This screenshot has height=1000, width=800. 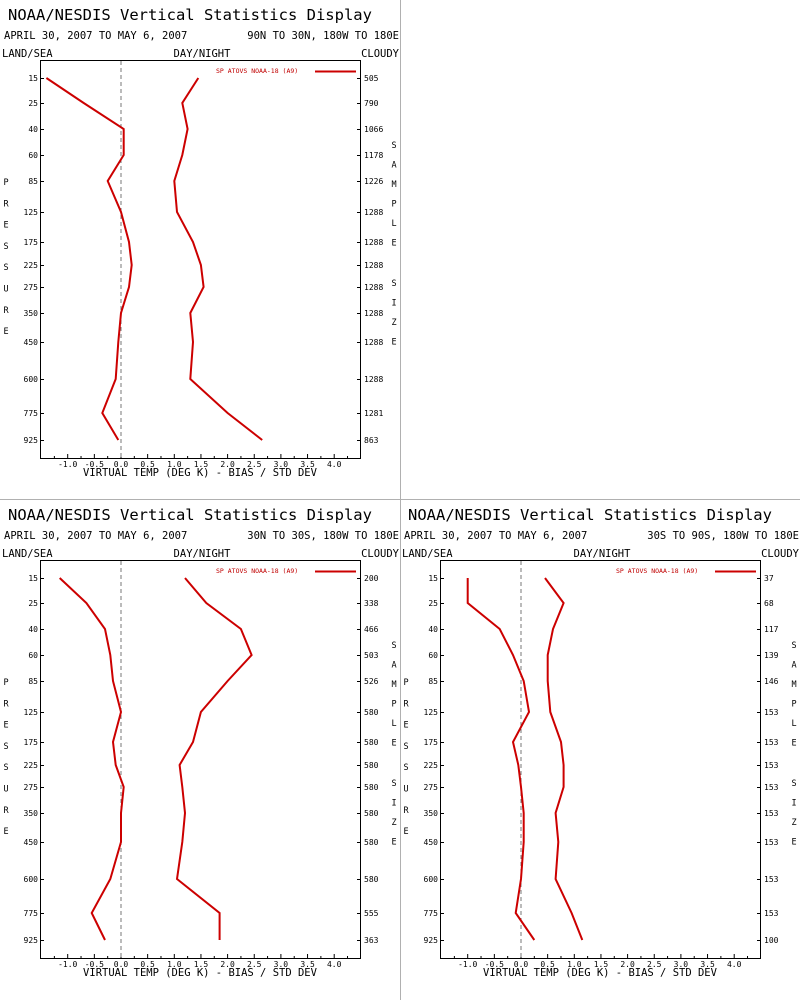 I want to click on sample-size-label: 139, so click(x=771, y=655).